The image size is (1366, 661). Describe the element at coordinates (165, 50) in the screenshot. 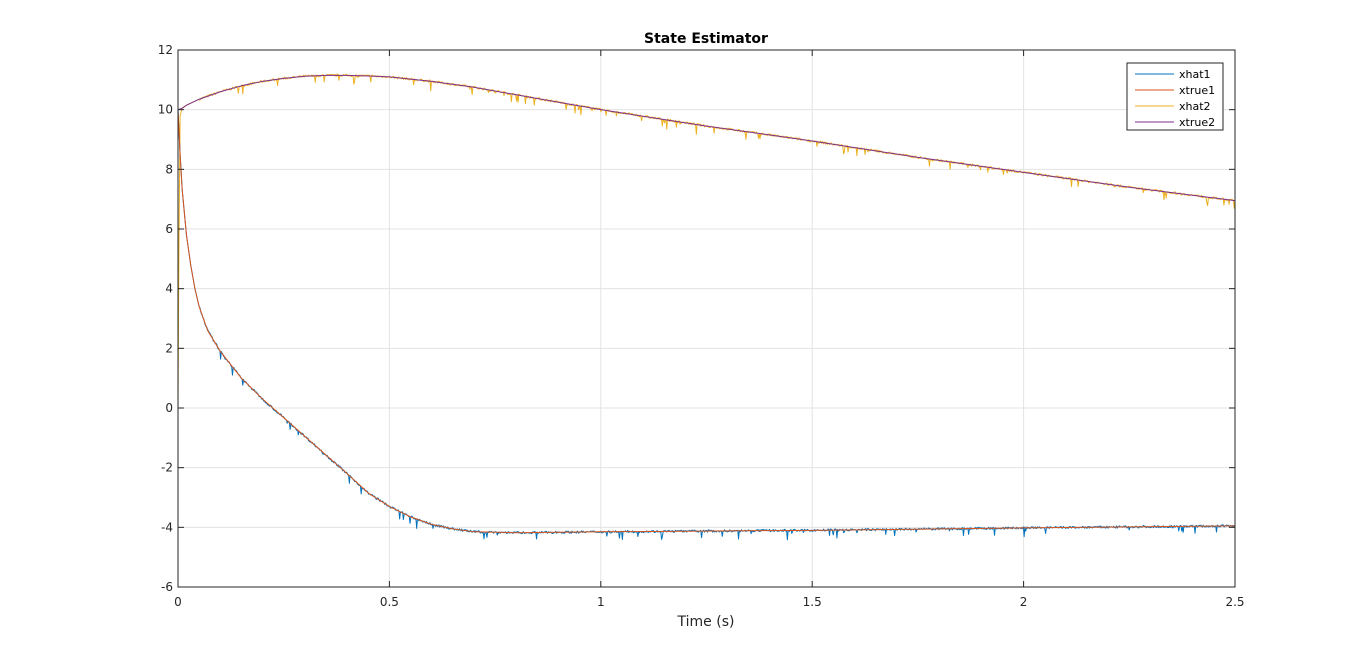

I see `y-tick-label: 12` at that location.